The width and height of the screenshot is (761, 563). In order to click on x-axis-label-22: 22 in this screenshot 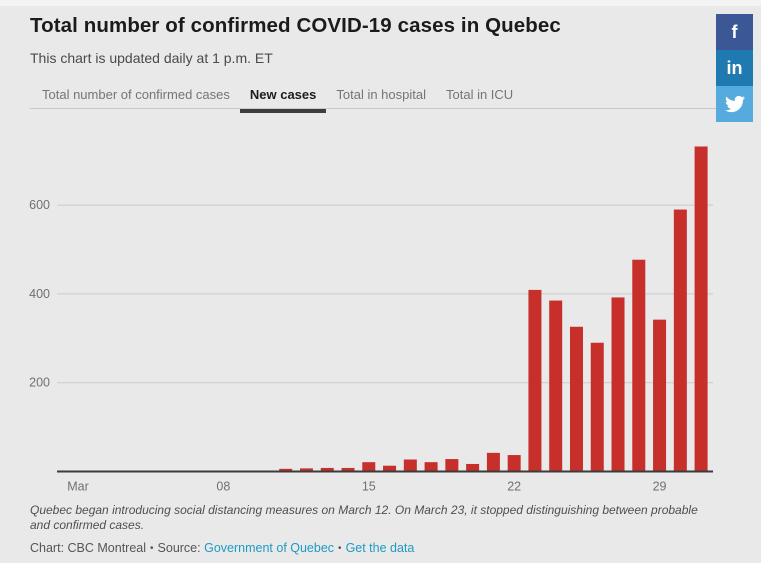, I will do `click(514, 487)`.